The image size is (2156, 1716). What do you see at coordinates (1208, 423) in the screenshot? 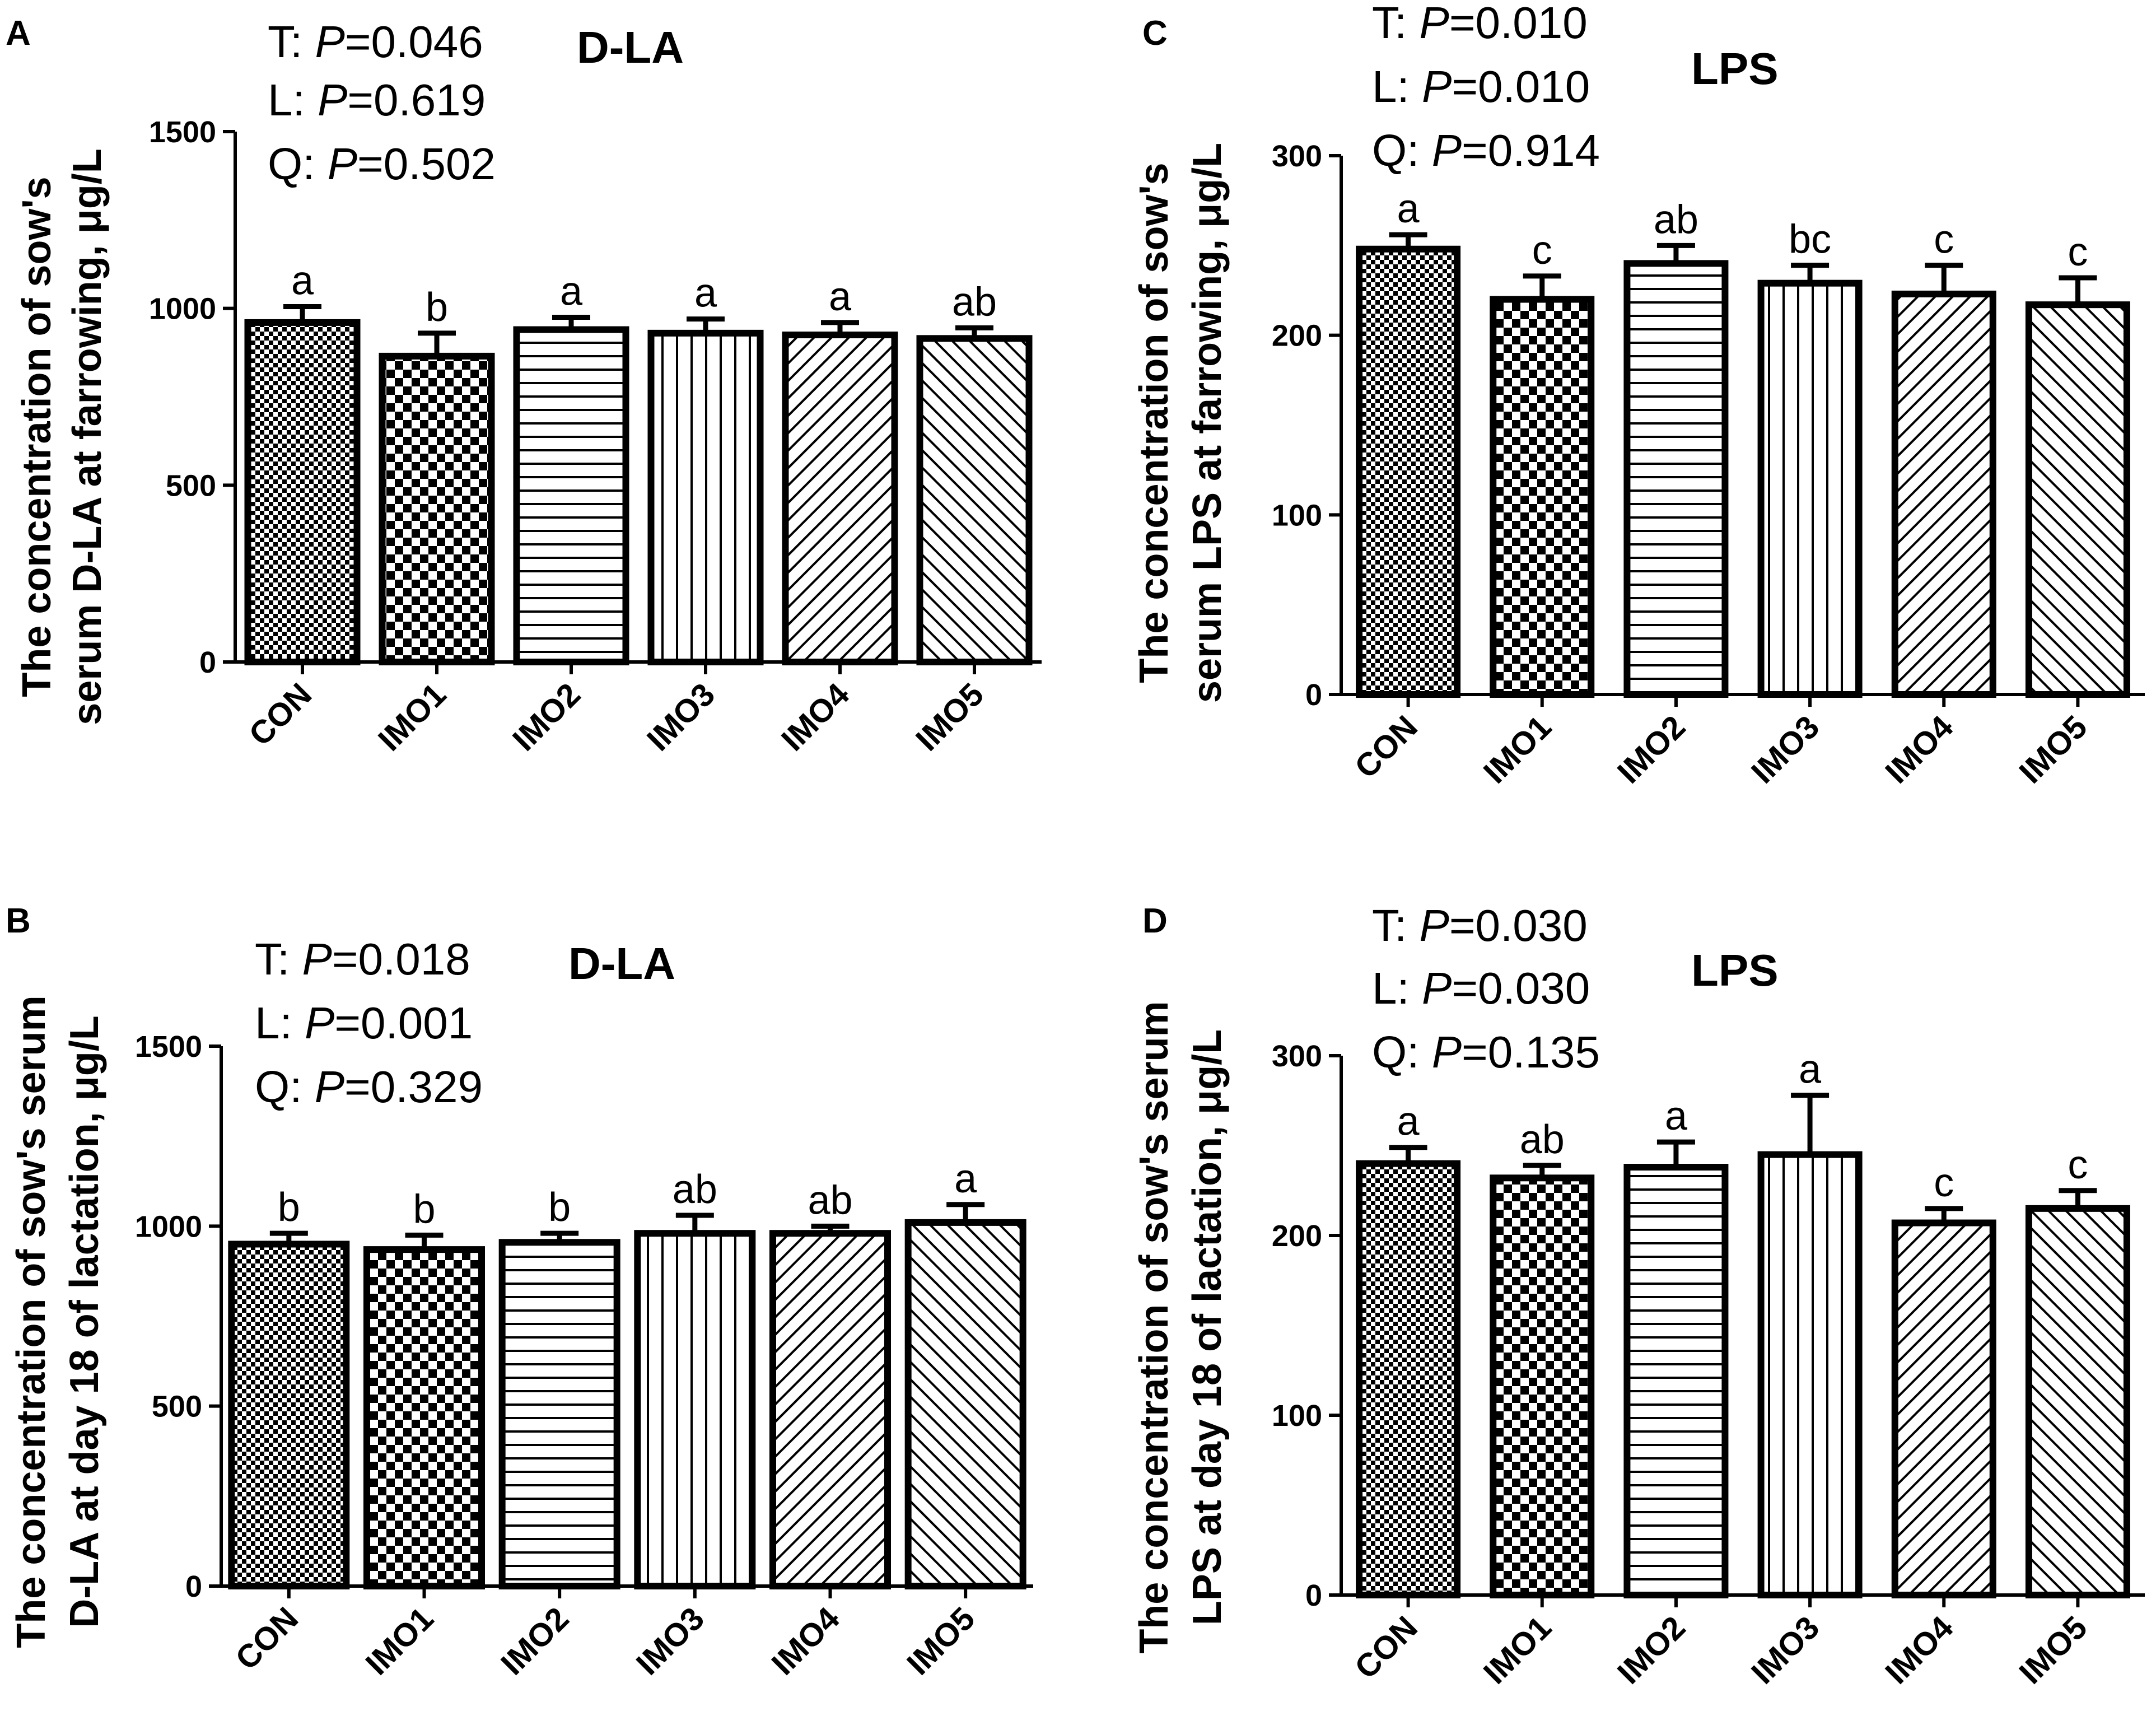
I see `y-axis-label: serum LPS at farrowing, μg/L` at bounding box center [1208, 423].